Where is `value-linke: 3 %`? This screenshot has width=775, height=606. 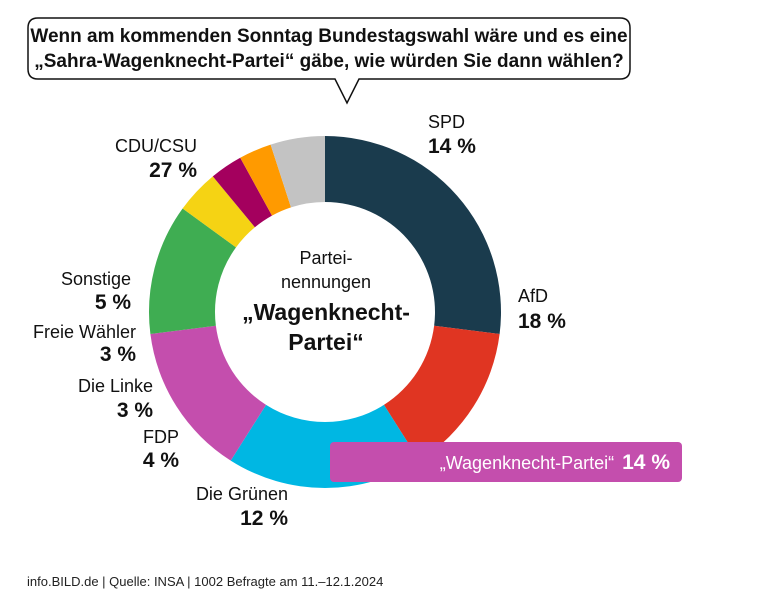 value-linke: 3 % is located at coordinates (135, 410).